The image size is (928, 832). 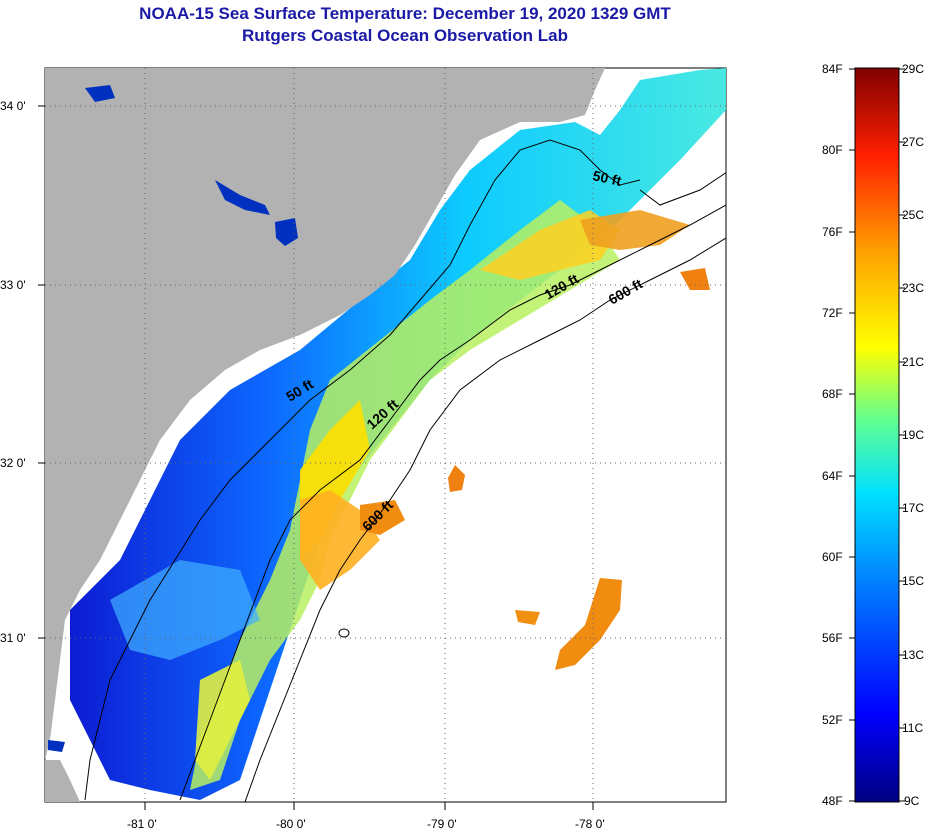 What do you see at coordinates (13, 106) in the screenshot?
I see `lat-label: 34 0'` at bounding box center [13, 106].